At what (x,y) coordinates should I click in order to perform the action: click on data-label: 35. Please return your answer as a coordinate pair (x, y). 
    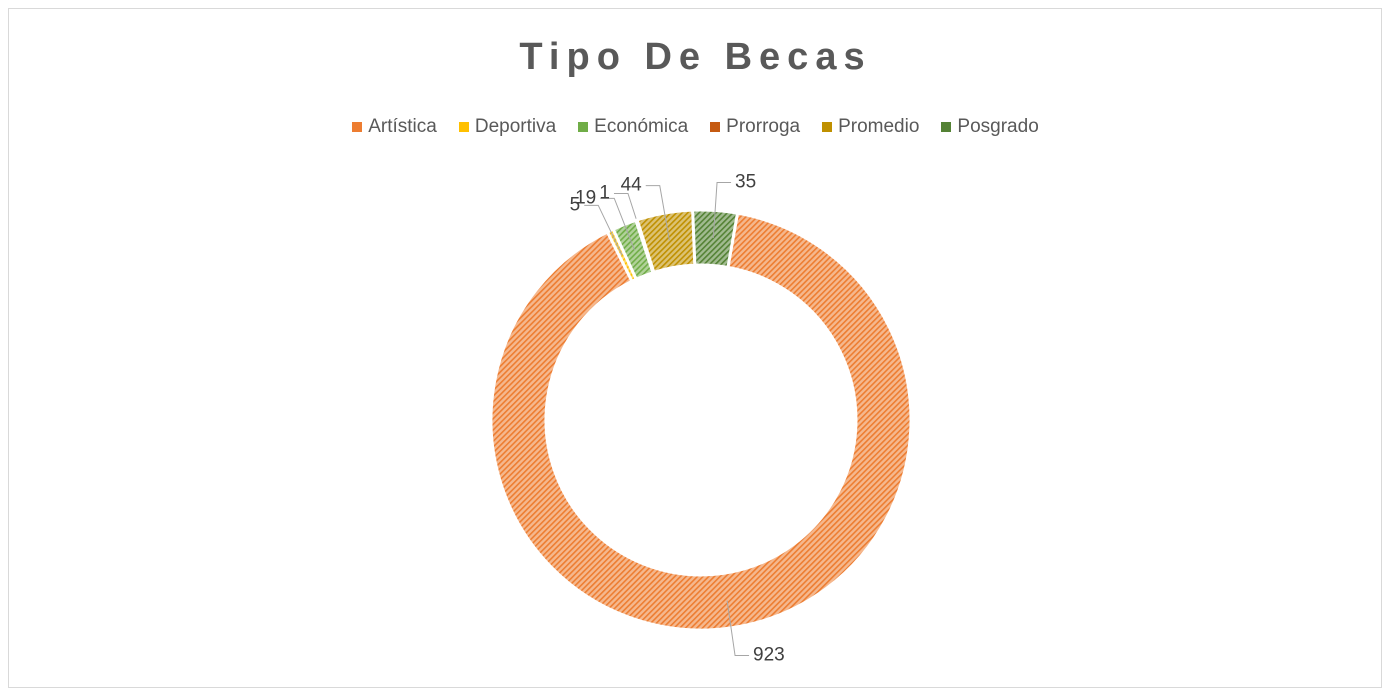
    Looking at the image, I should click on (745, 182).